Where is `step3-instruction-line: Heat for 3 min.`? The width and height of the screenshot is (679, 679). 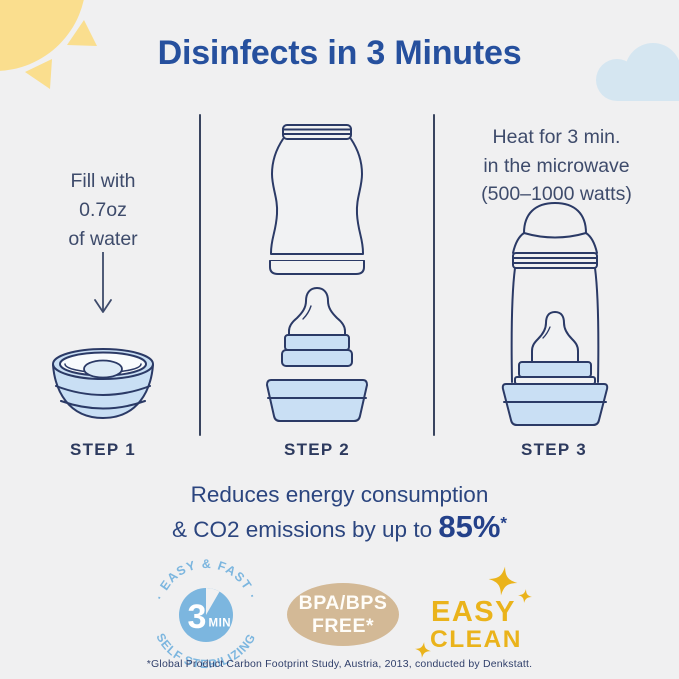
step3-instruction-line: Heat for 3 min. is located at coordinates (556, 137).